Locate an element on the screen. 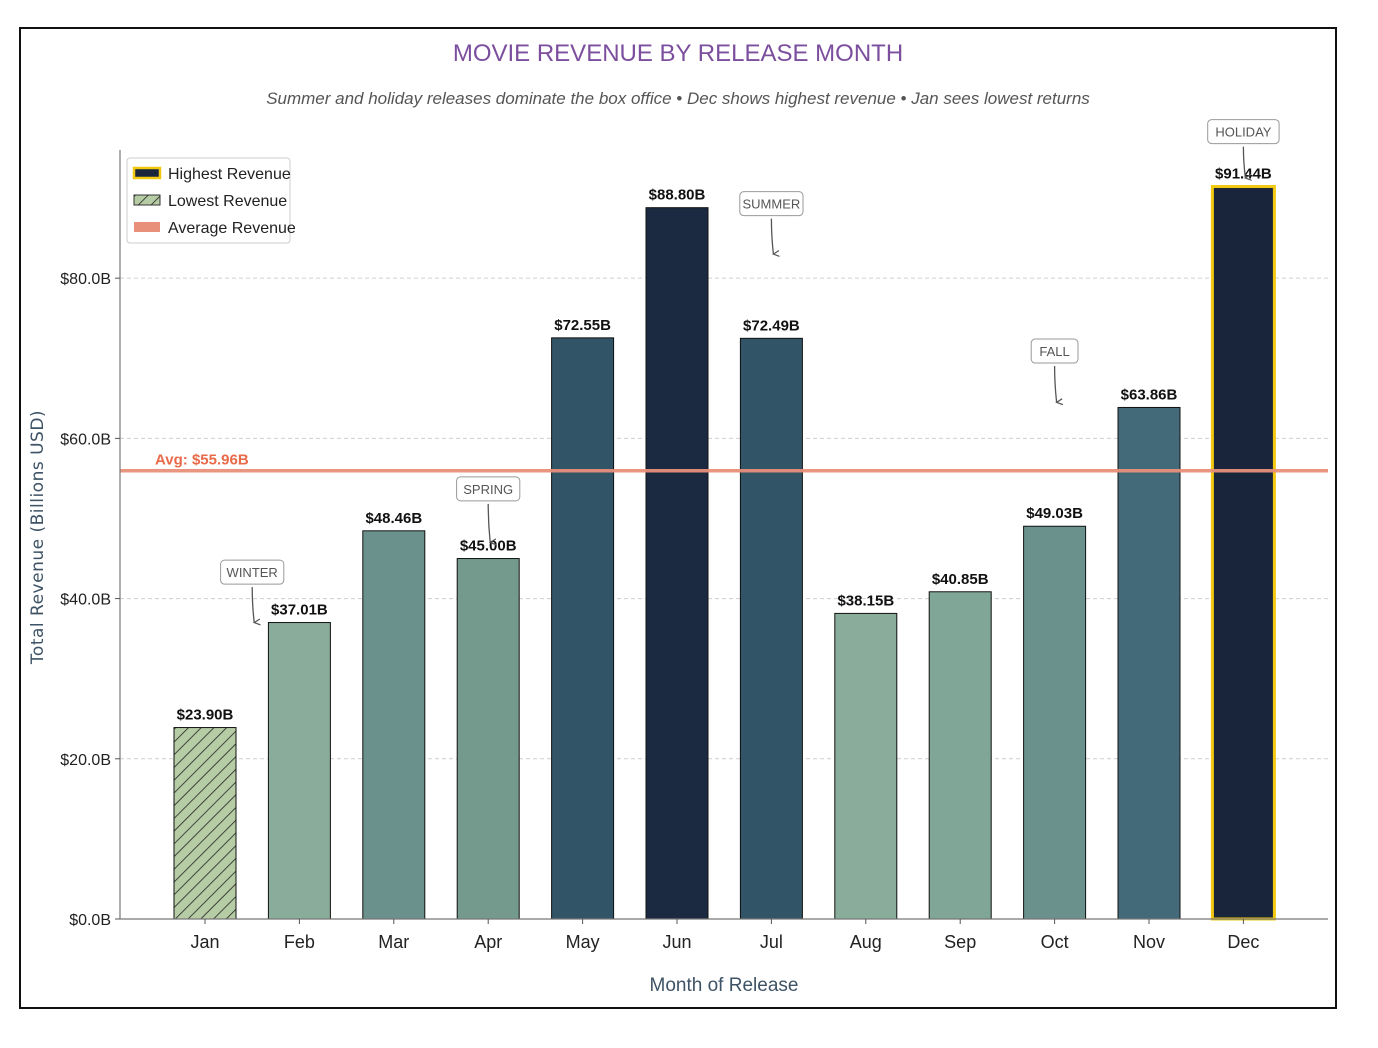  annotation-label: SPRING is located at coordinates (488, 489).